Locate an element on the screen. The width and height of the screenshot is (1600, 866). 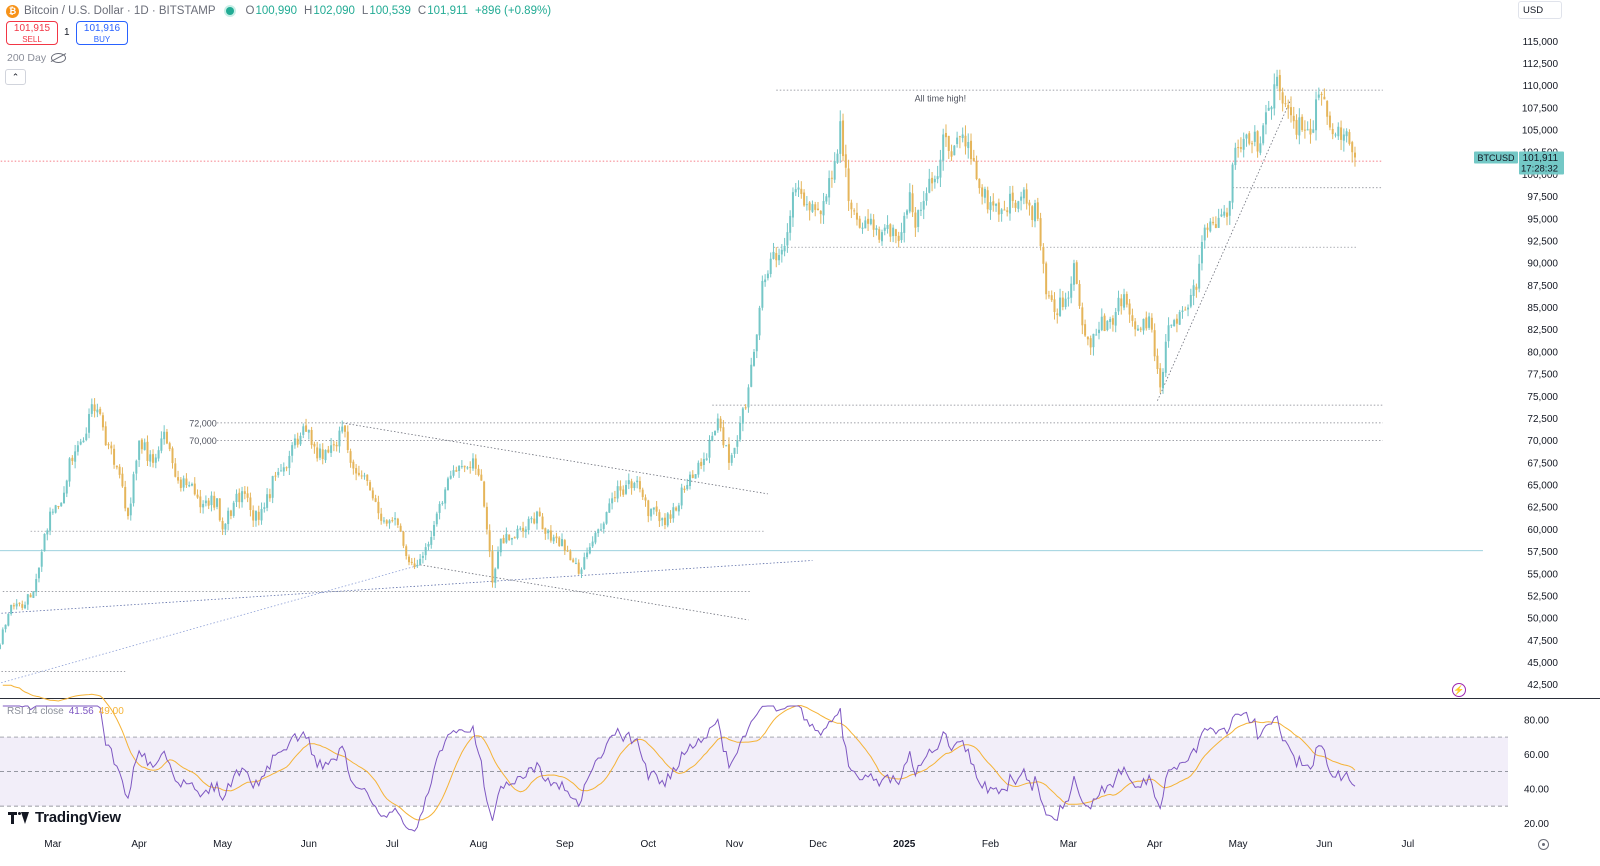
y-tick-label-29: 115,000 is located at coordinates (1541, 42).